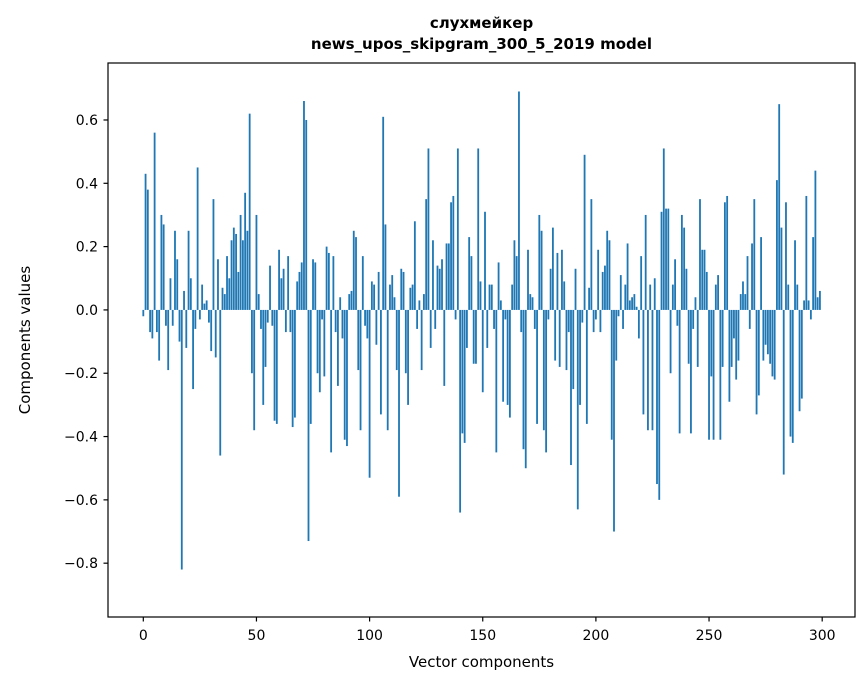 This screenshot has width=867, height=696. What do you see at coordinates (81, 501) in the screenshot?
I see `y-tick-label: −0.6` at bounding box center [81, 501].